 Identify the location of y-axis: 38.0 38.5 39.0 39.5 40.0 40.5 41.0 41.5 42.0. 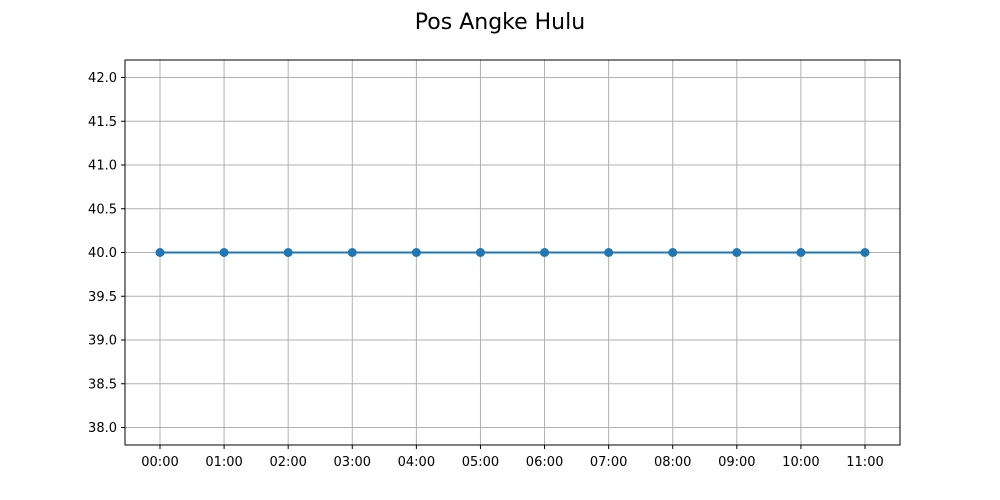
(106, 253).